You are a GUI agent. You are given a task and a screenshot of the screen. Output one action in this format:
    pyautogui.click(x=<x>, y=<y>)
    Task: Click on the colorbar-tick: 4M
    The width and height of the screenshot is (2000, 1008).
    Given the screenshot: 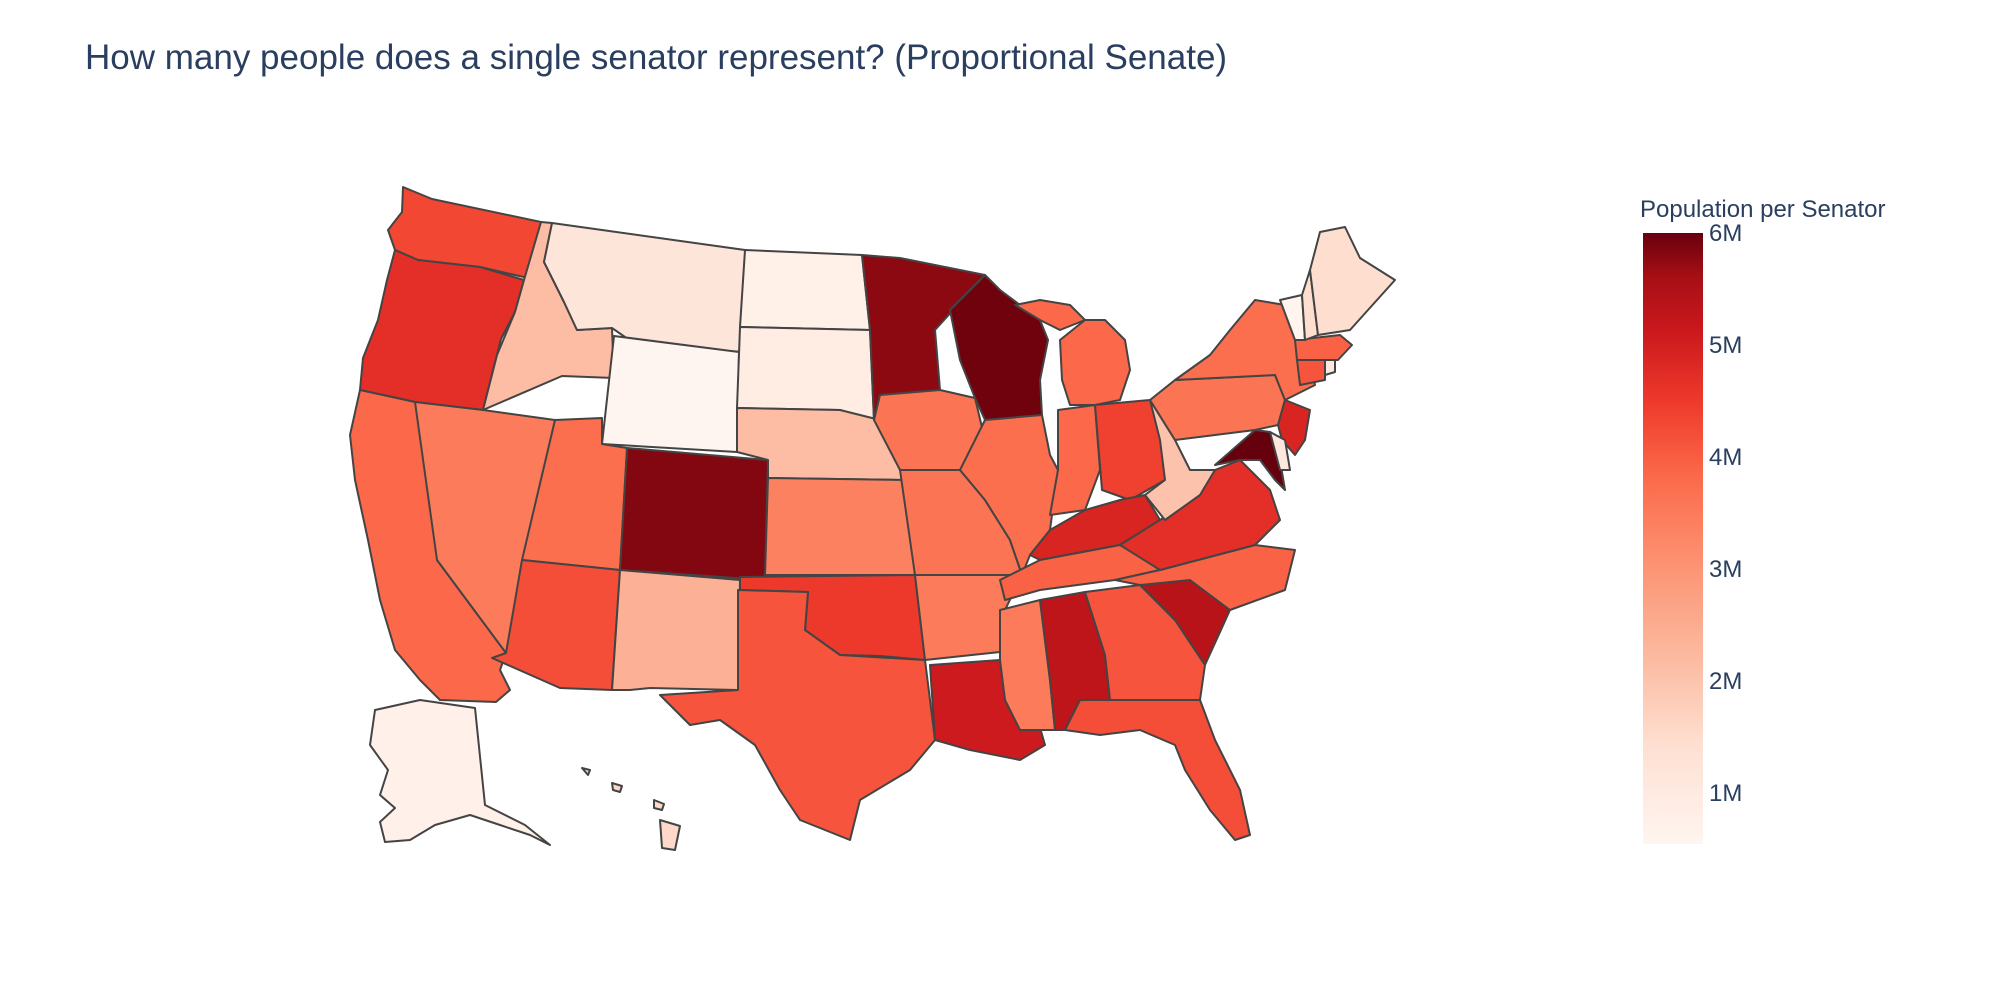 What is the action you would take?
    pyautogui.click(x=1726, y=457)
    